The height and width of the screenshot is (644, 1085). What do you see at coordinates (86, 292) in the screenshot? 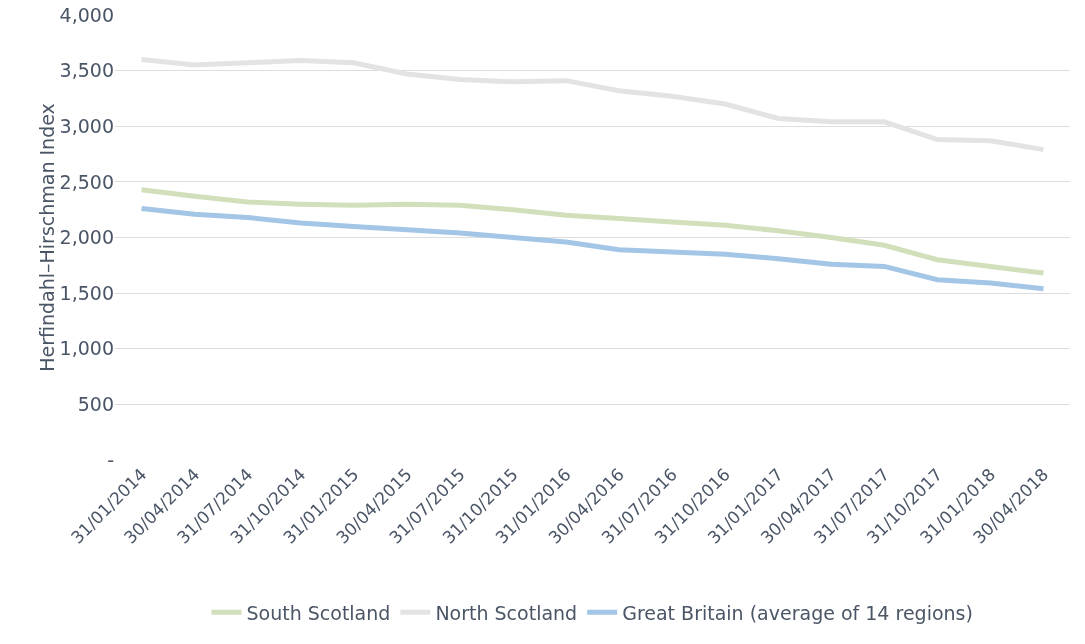
I see `y-tick-label: 1,500` at bounding box center [86, 292].